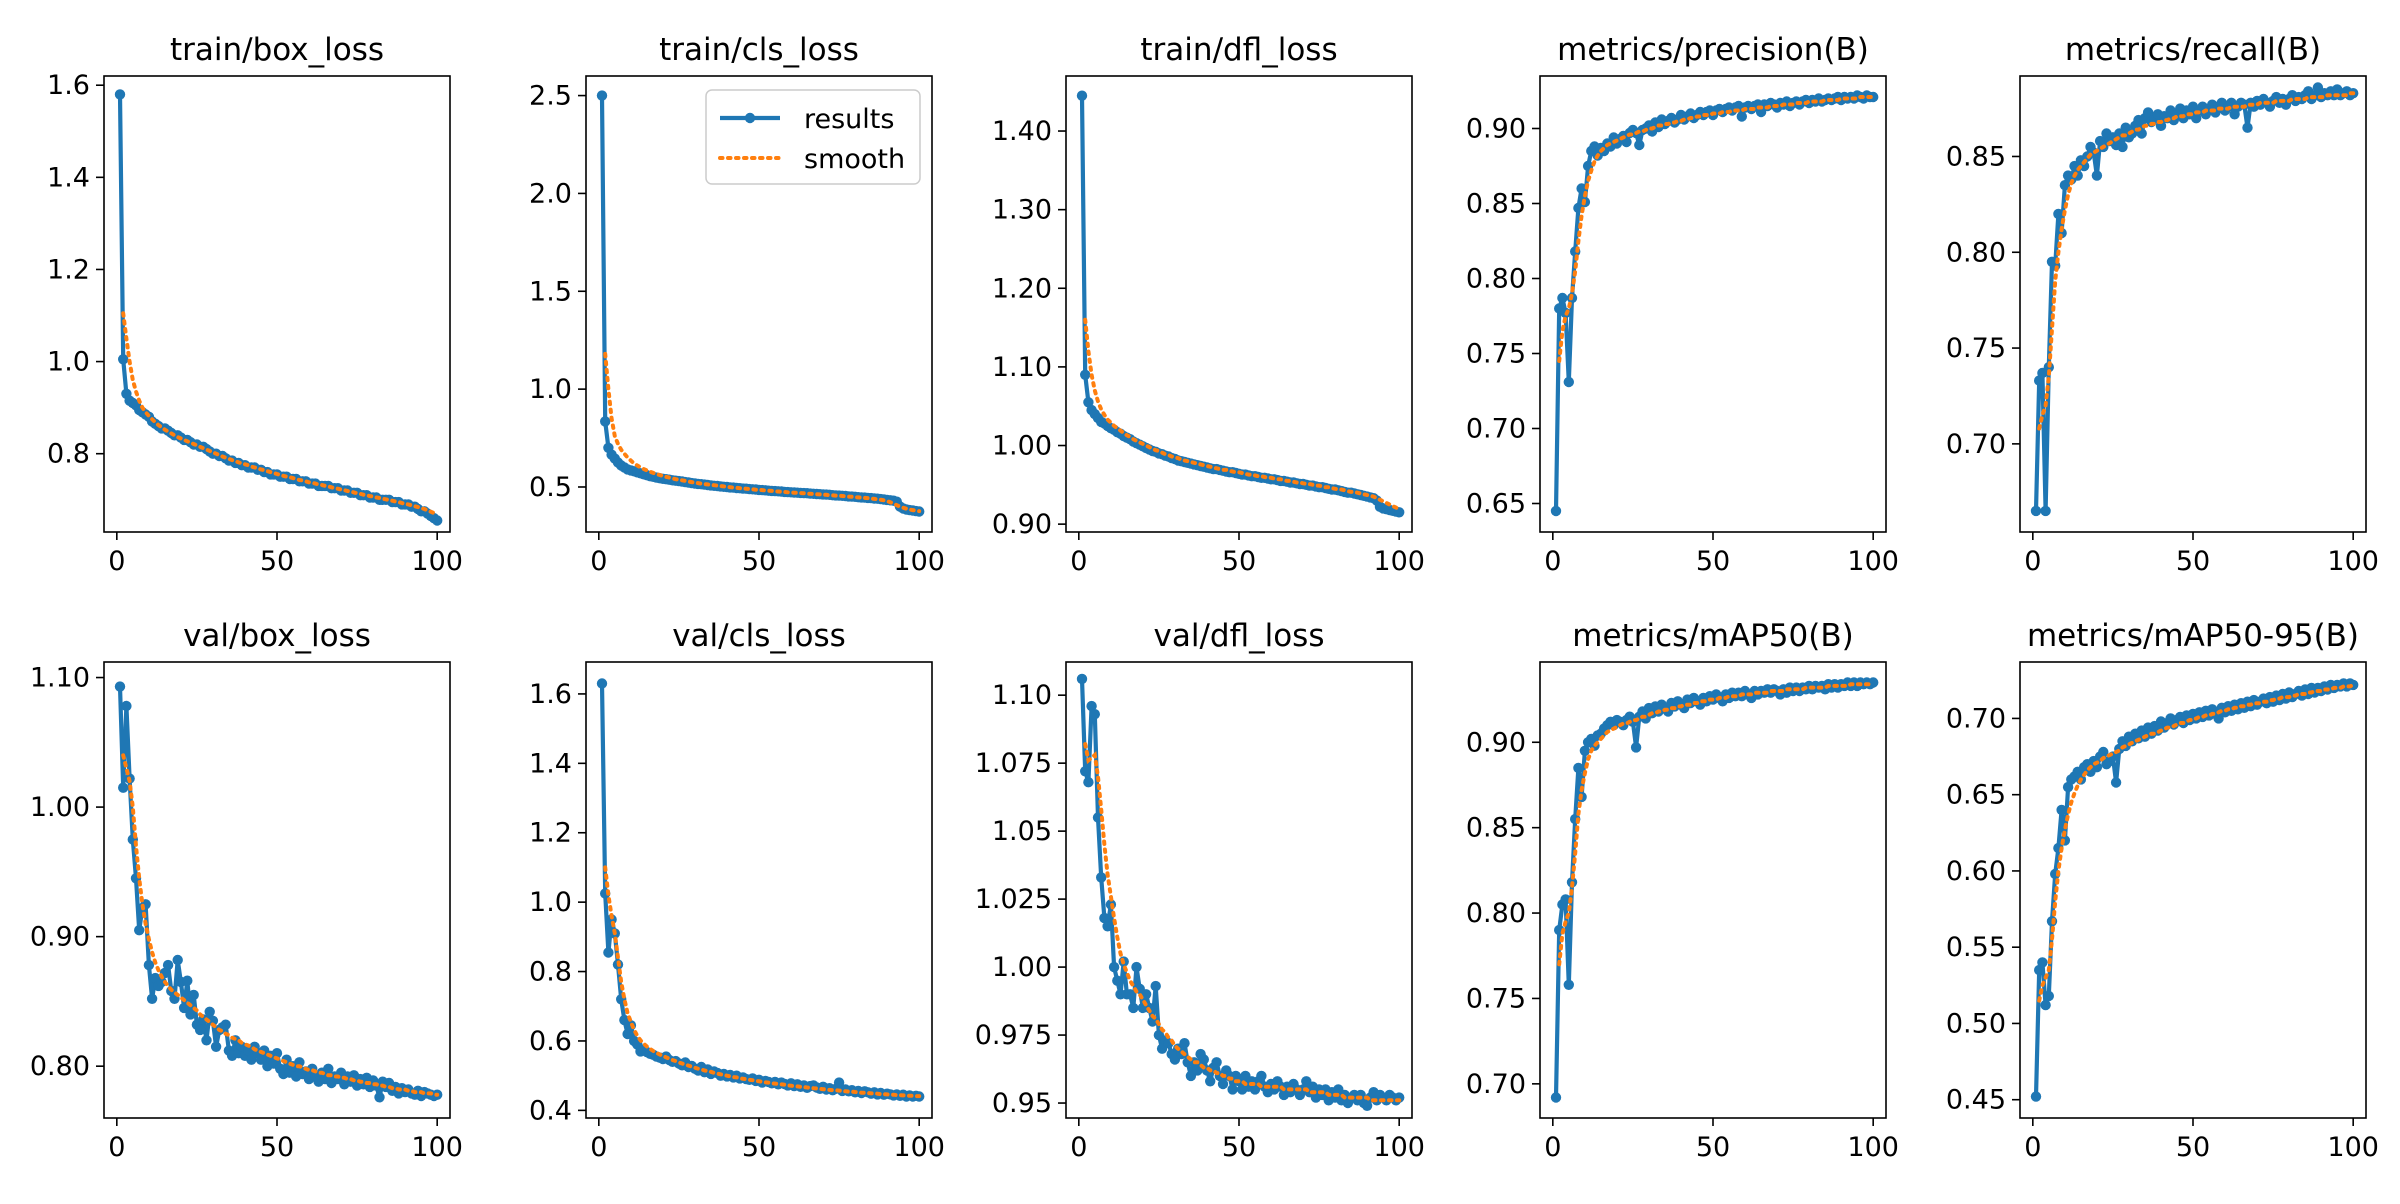 This screenshot has height=1204, width=2400. I want to click on y-tick-label: 0.45, so click(1976, 1100).